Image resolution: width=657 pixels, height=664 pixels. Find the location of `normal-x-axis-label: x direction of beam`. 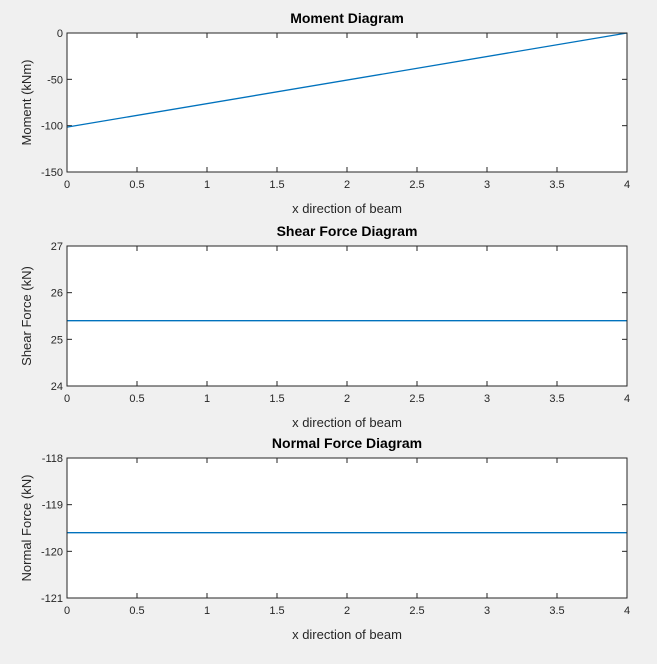

normal-x-axis-label: x direction of beam is located at coordinates (347, 634).